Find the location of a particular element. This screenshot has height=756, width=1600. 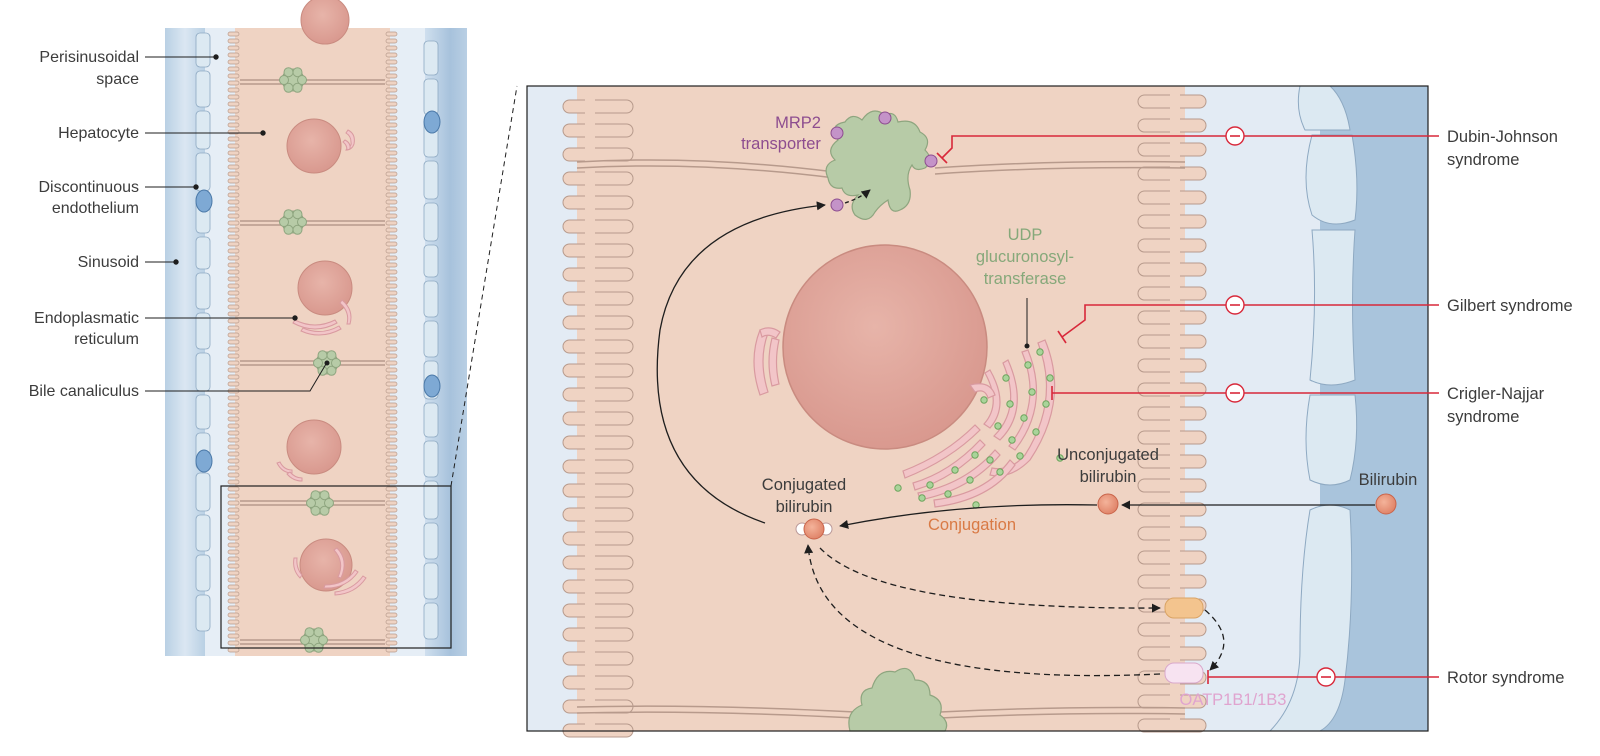

label-bile-canaliculus: Bile canaliculus is located at coordinates (84, 391).